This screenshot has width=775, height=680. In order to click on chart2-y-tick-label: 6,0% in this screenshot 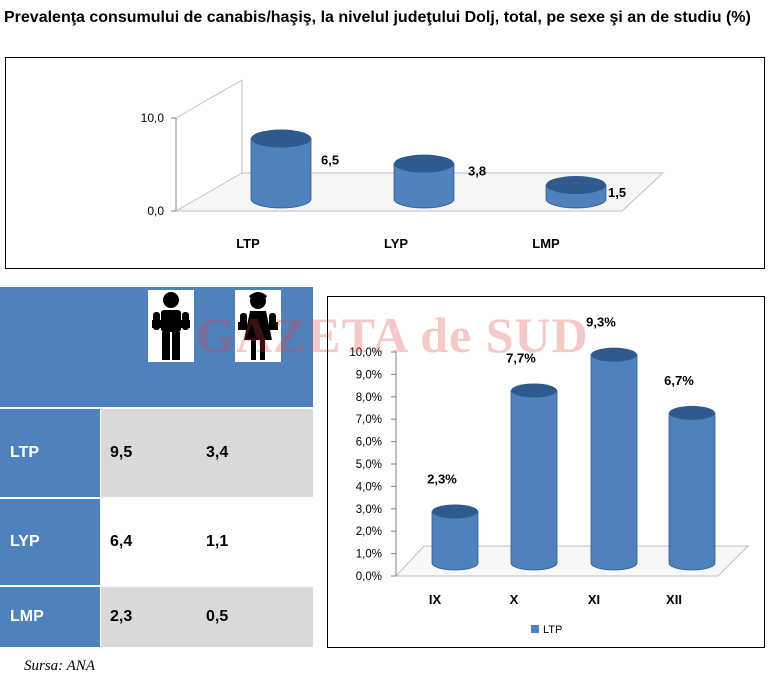, I will do `click(369, 443)`.